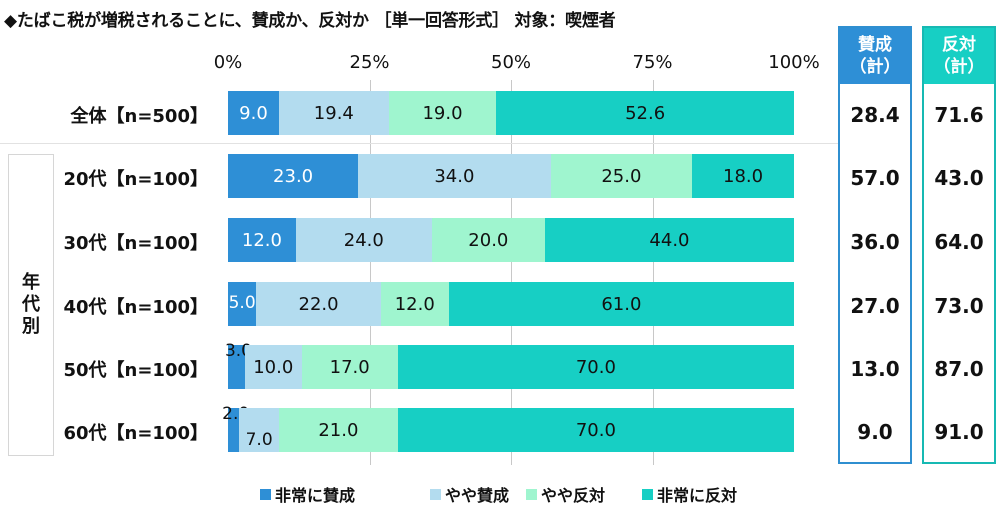 The height and width of the screenshot is (508, 1000). What do you see at coordinates (959, 369) in the screenshot?
I see `disagree-total-value: 87.0` at bounding box center [959, 369].